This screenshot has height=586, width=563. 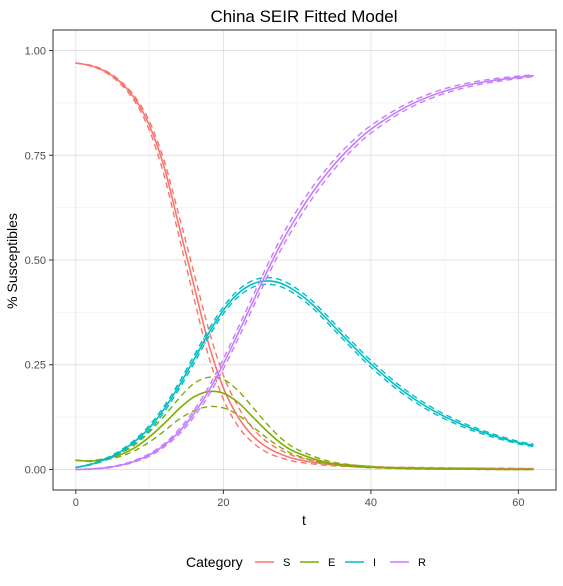 What do you see at coordinates (214, 562) in the screenshot?
I see `legend-title: Category` at bounding box center [214, 562].